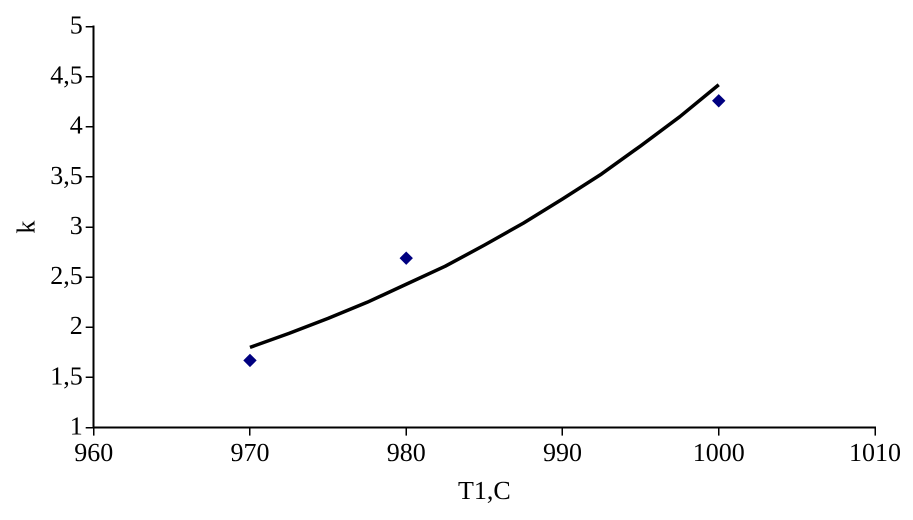  I want to click on y-axis-title: k, so click(25, 227).